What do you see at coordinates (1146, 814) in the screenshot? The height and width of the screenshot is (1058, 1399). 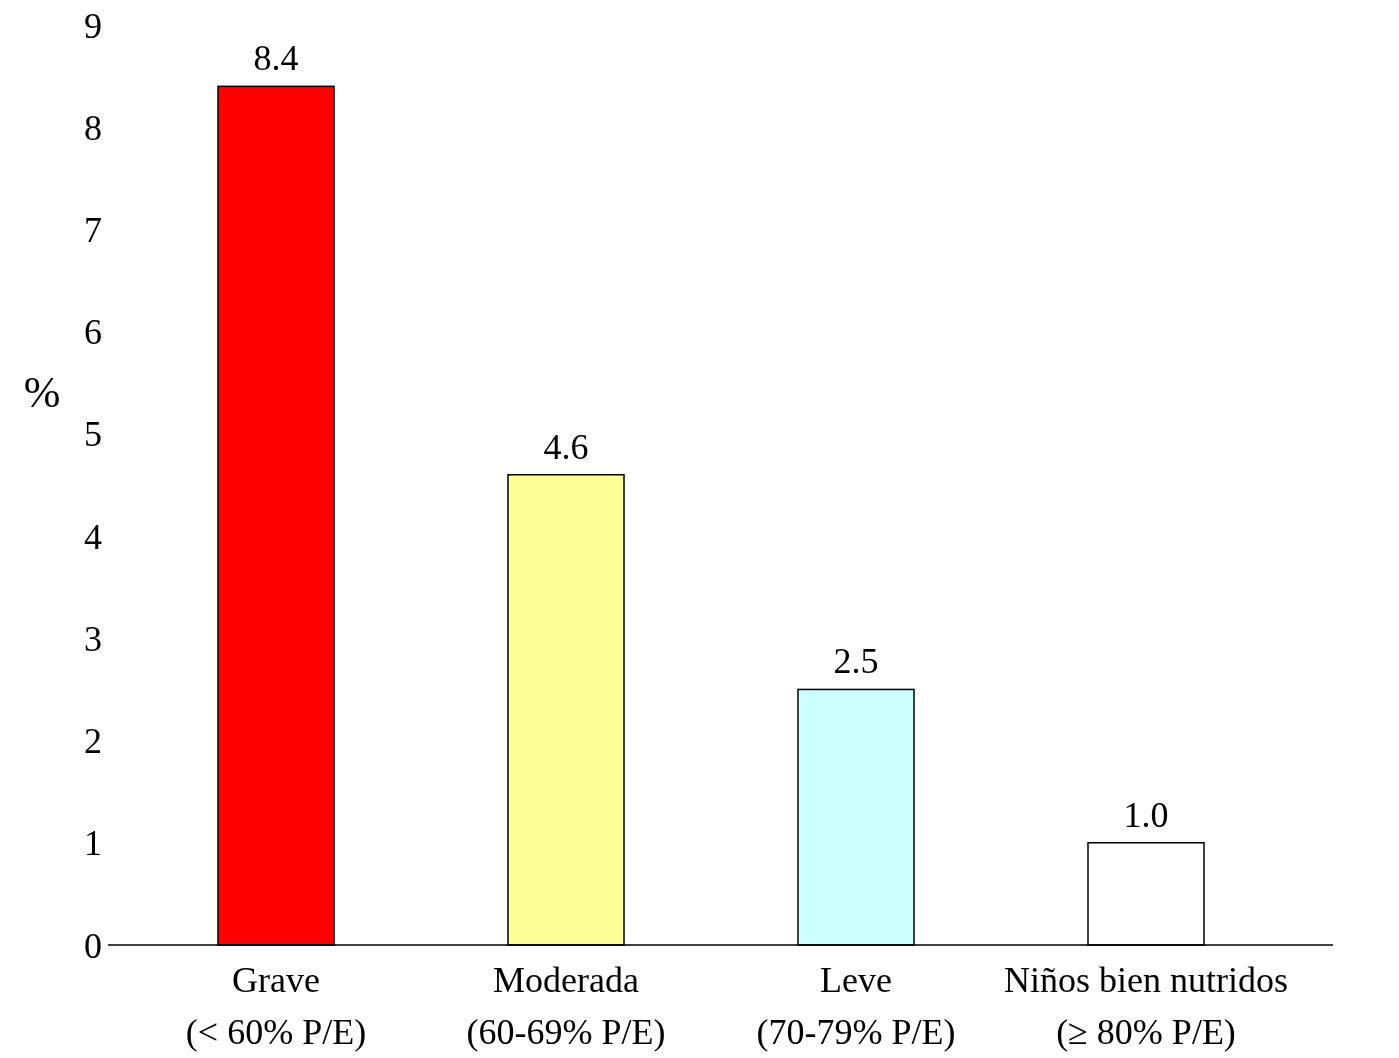 I see `data-label: 1.0` at bounding box center [1146, 814].